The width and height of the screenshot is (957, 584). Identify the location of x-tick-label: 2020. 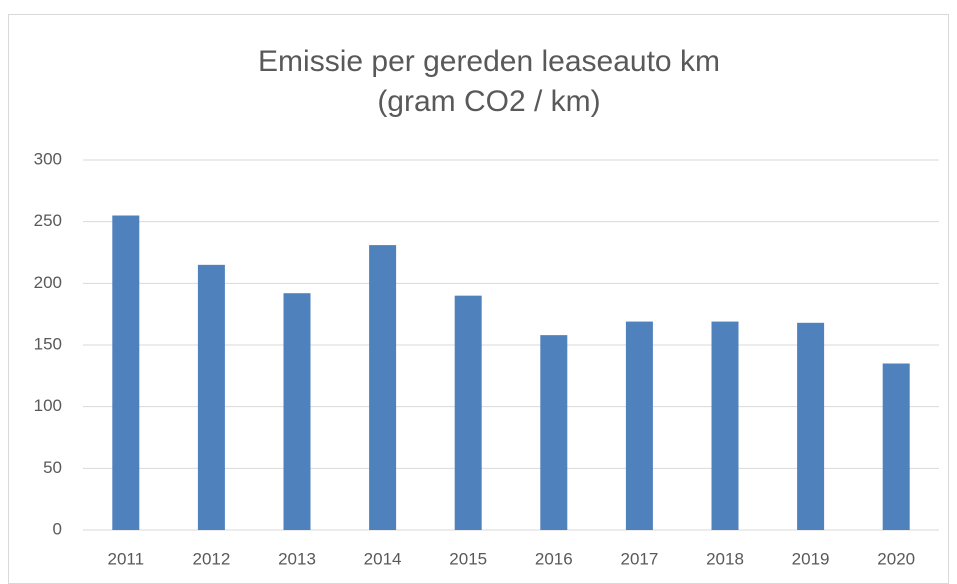
(896, 558).